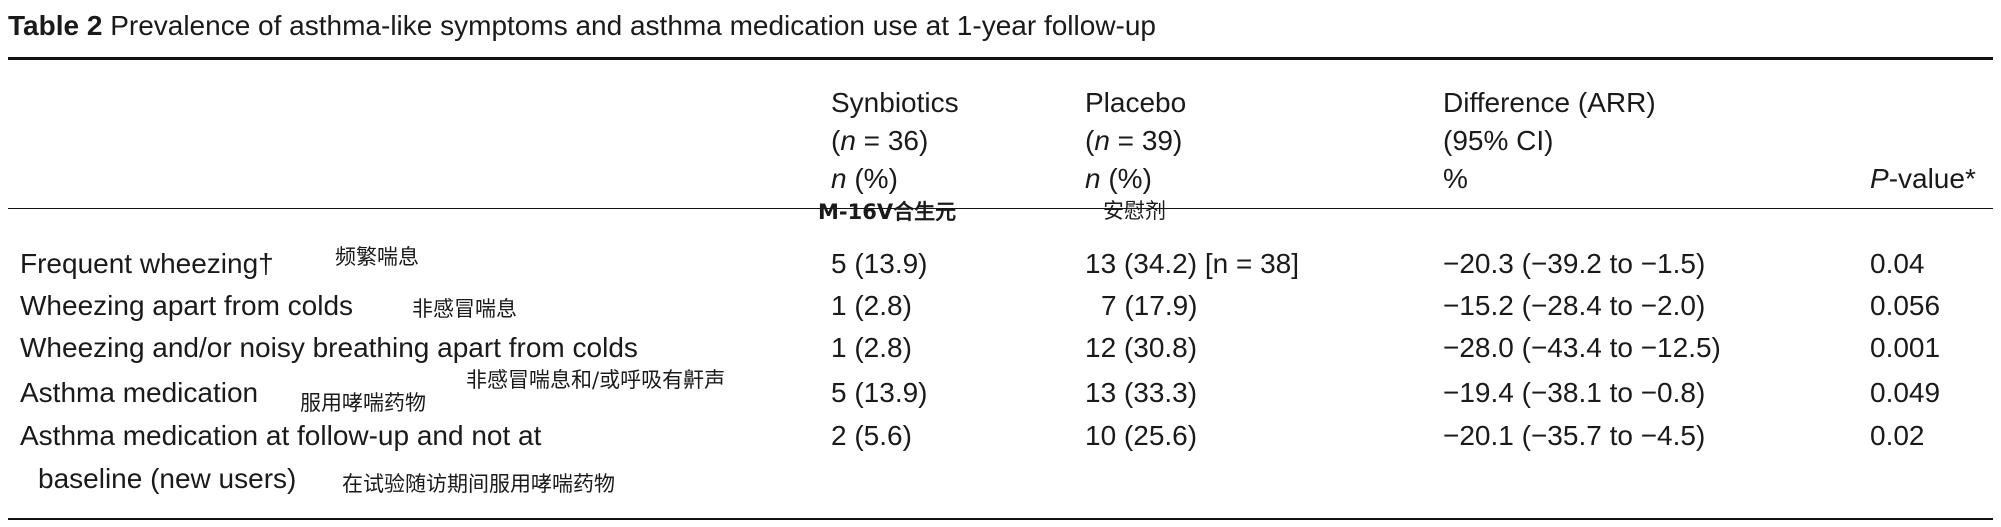 Image resolution: width=2001 pixels, height=527 pixels. I want to click on col-ci: (95% CI), so click(1498, 140).